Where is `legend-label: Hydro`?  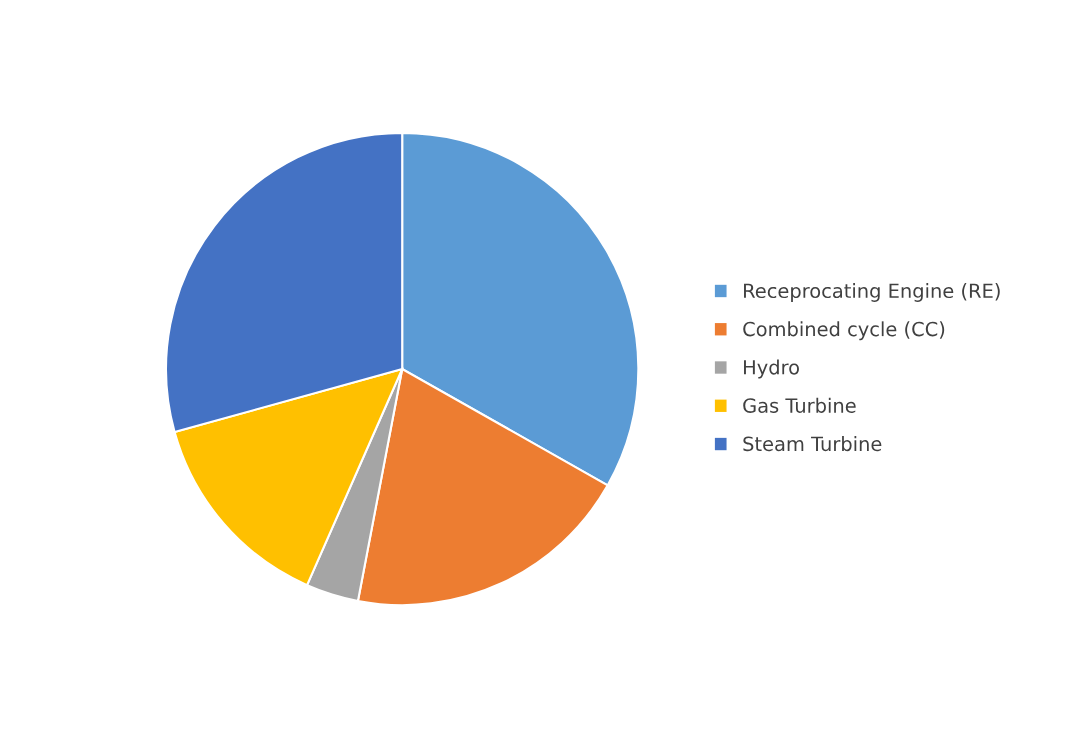
legend-label: Hydro is located at coordinates (771, 369).